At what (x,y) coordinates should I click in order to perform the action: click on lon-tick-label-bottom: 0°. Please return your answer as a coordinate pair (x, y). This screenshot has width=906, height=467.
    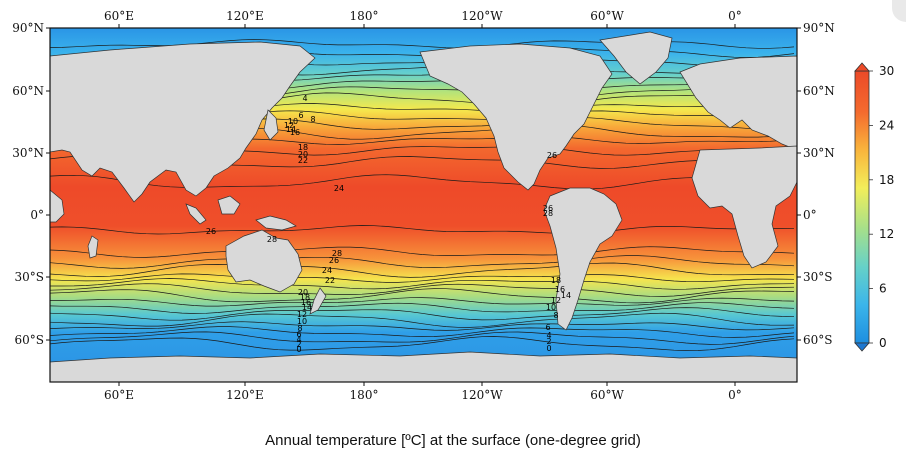
    Looking at the image, I should click on (735, 395).